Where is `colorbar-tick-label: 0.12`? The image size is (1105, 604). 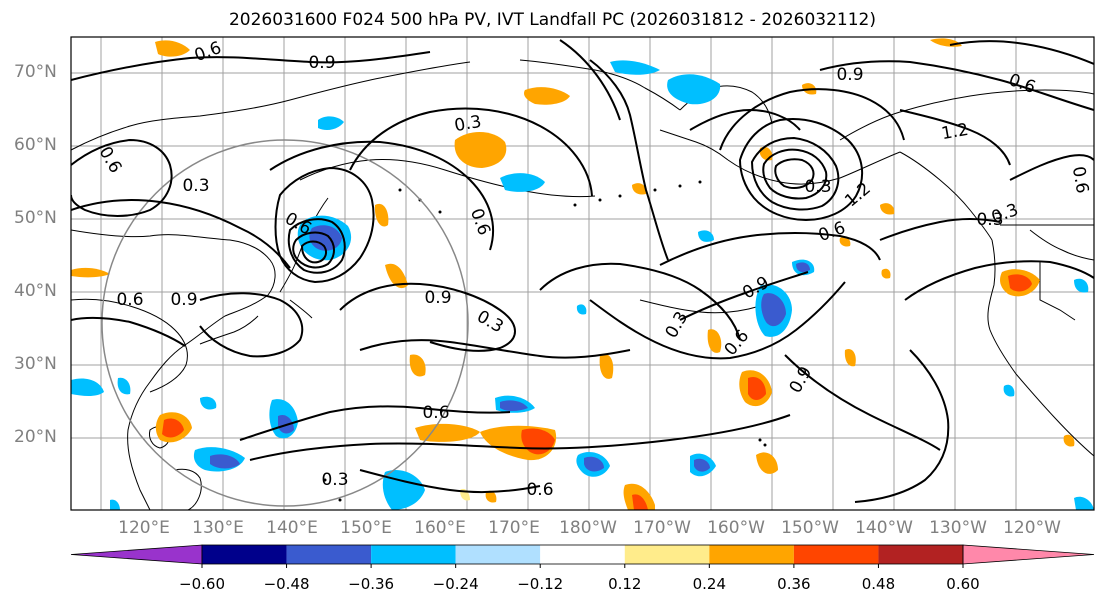
colorbar-tick-label: 0.12 is located at coordinates (625, 584).